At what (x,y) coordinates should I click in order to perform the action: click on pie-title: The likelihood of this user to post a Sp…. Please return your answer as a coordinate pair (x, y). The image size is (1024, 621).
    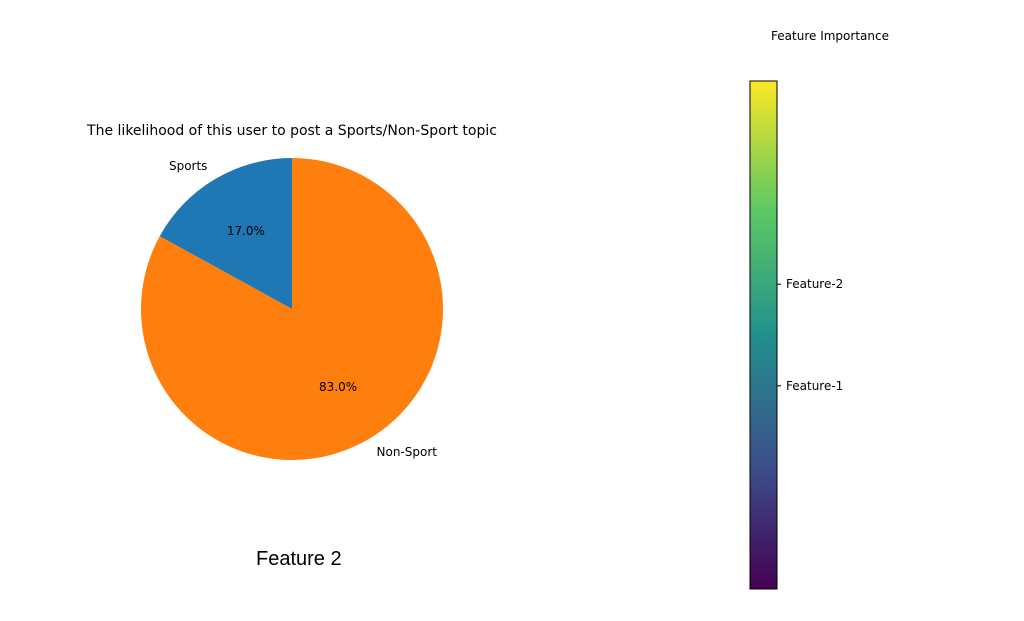
    Looking at the image, I should click on (291, 131).